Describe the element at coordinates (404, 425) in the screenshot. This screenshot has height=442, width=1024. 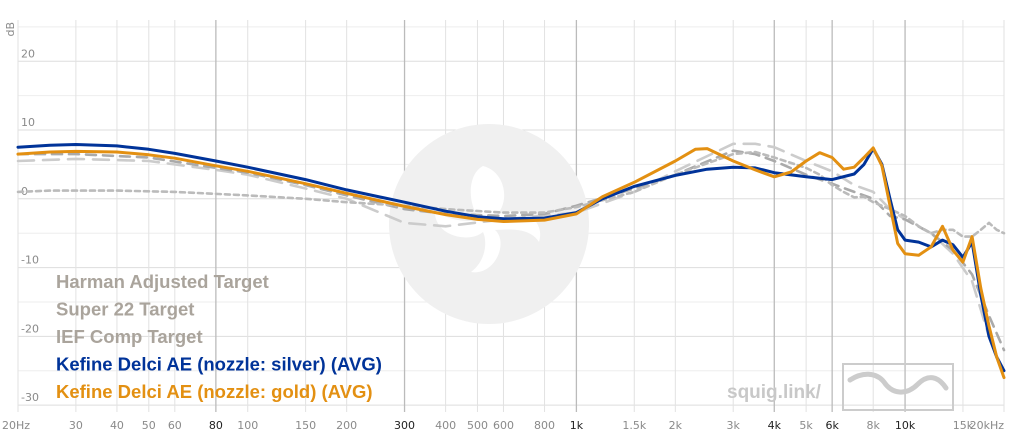
I see `x-tick-label: 300` at that location.